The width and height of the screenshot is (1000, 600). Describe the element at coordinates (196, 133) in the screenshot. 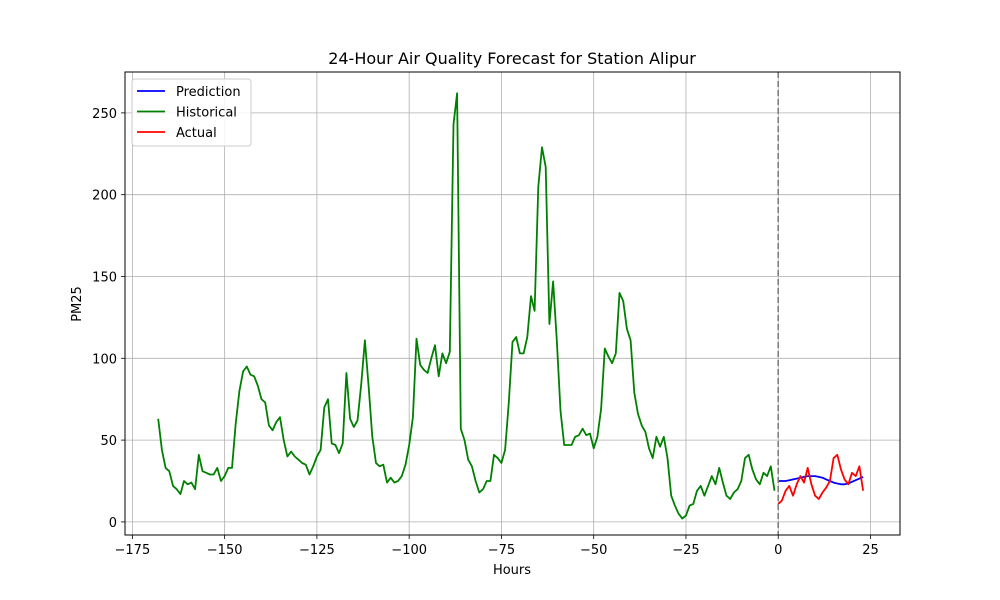

I see `legend-label-actual: Actual` at that location.